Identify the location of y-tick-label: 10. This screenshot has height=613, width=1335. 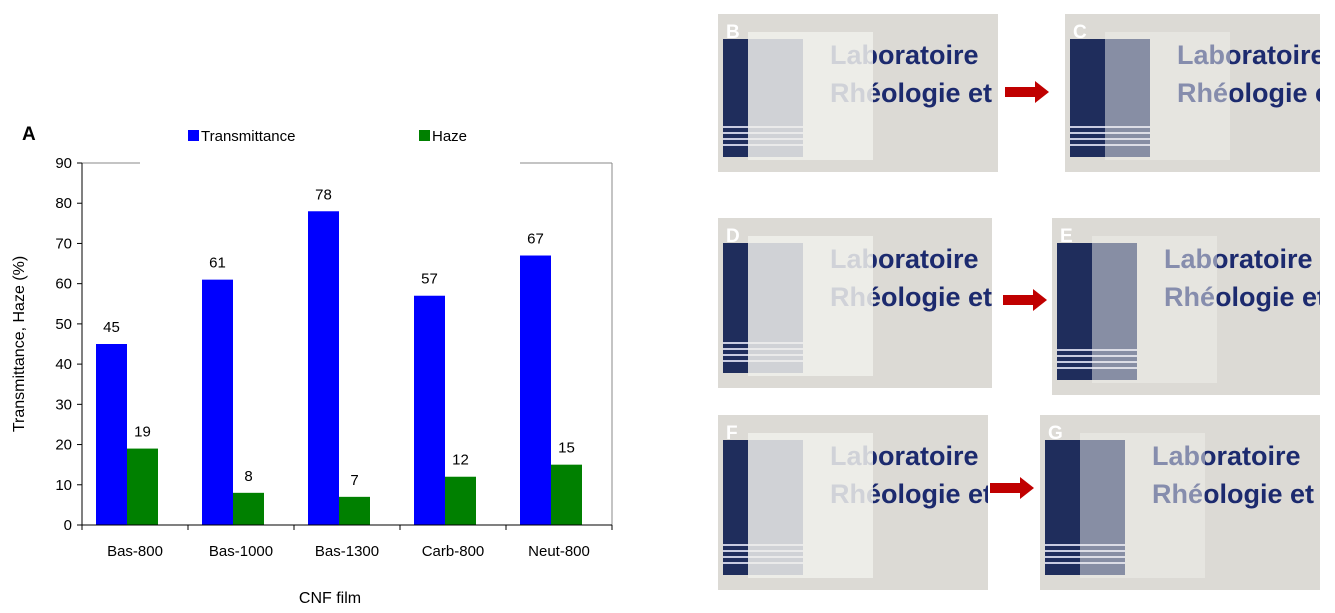
(63, 485).